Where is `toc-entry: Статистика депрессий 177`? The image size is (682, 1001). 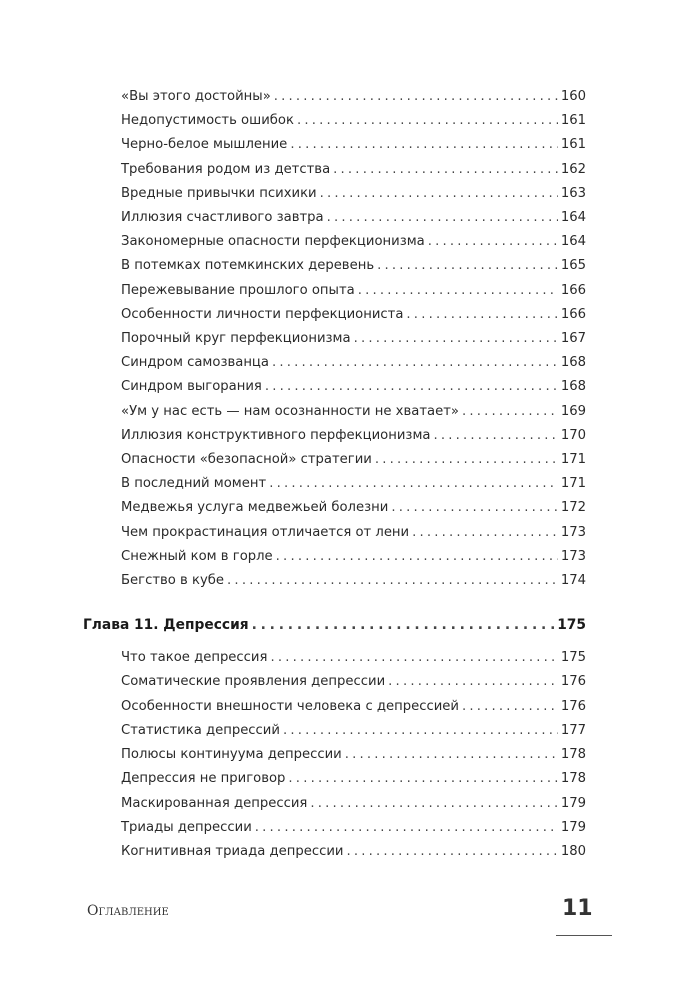
toc-entry: Статистика депрессий 177 is located at coordinates (353, 731).